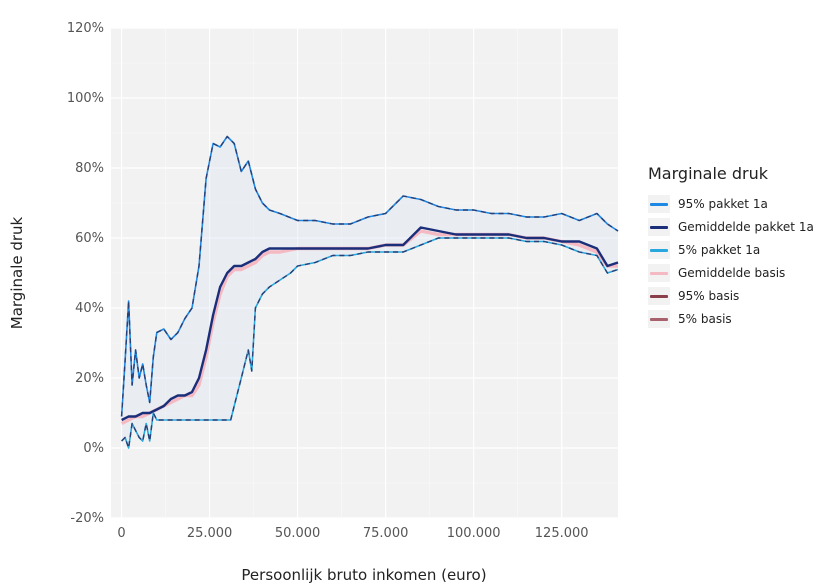 Image resolution: width=833 pixels, height=586 pixels. I want to click on y-tick-label: 20%, so click(89, 378).